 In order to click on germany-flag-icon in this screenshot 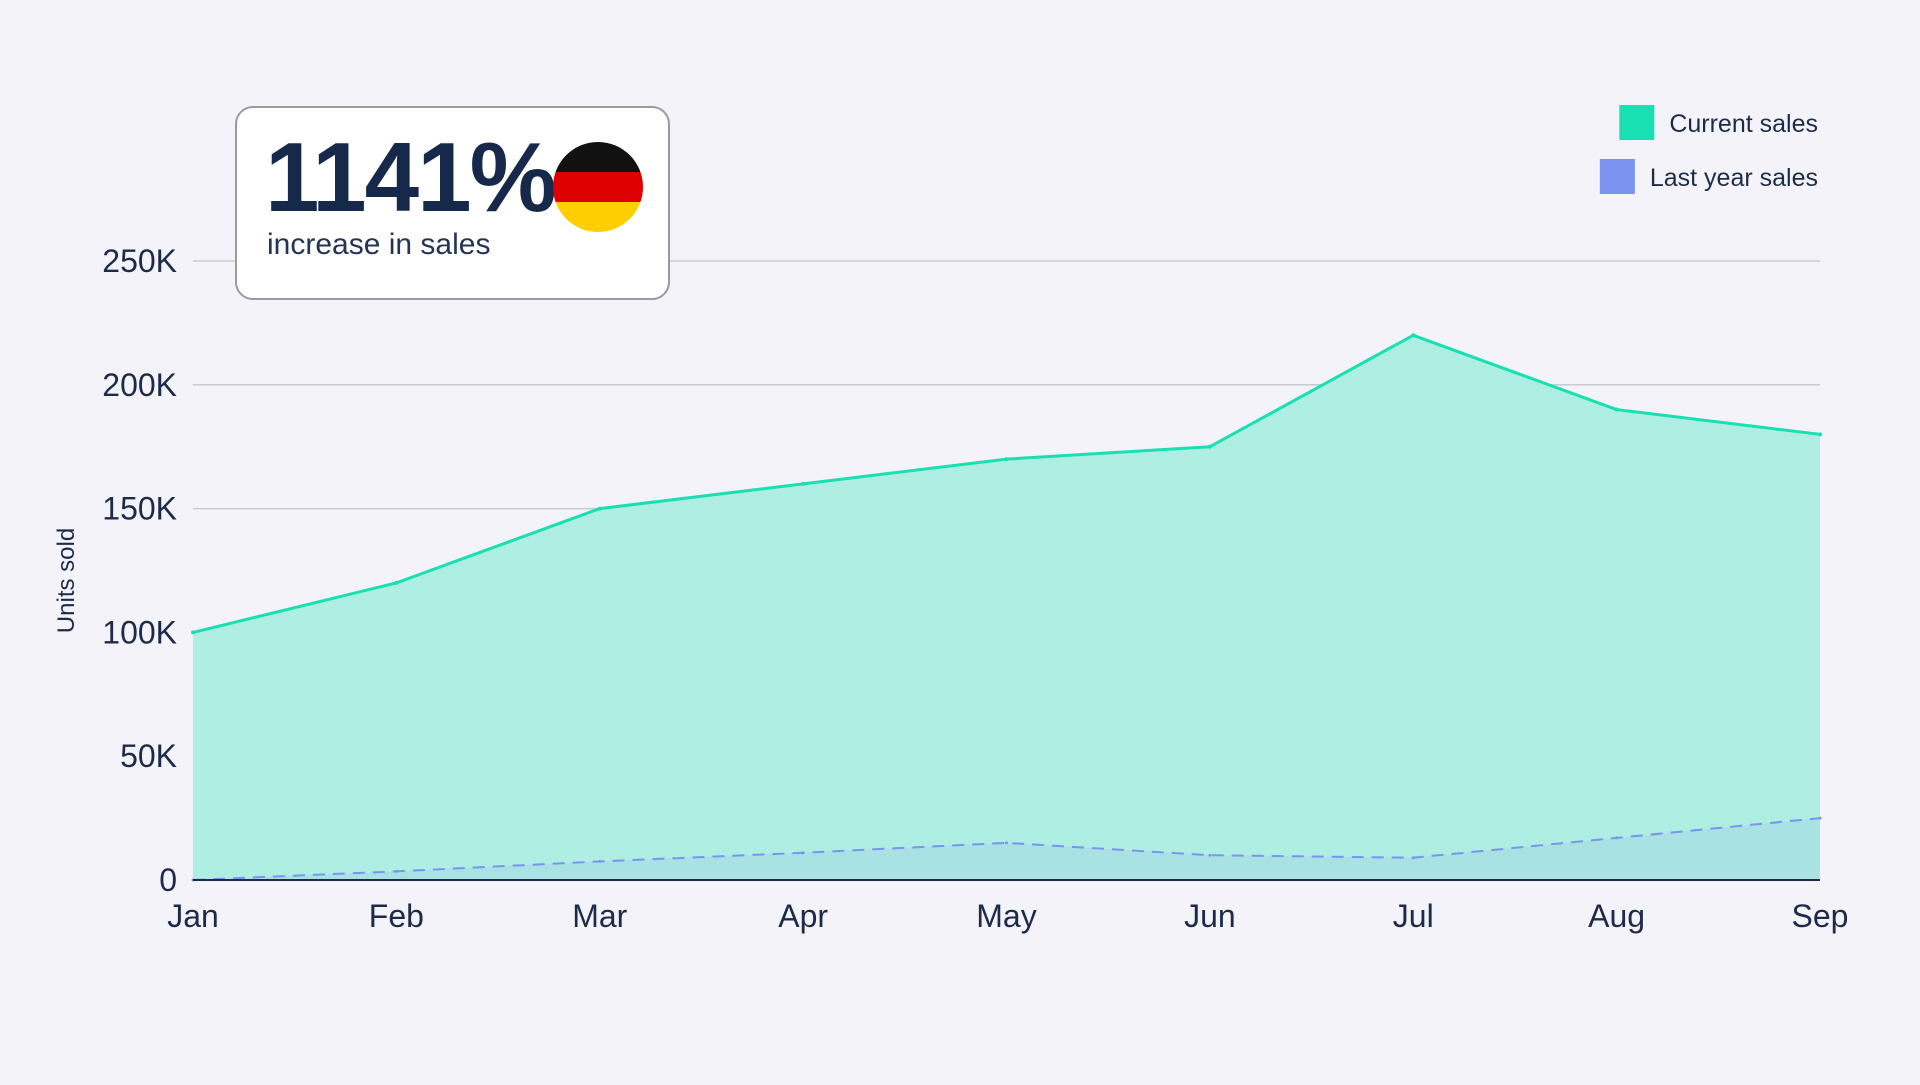, I will do `click(598, 187)`.